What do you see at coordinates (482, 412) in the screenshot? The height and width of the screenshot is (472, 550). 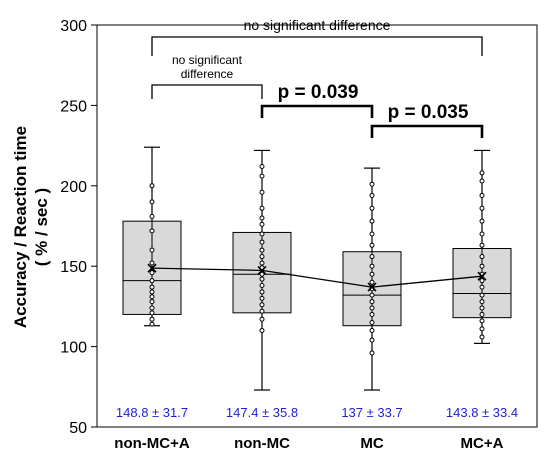 I see `mean-sd-label-4: 143.8 ± 33.4` at bounding box center [482, 412].